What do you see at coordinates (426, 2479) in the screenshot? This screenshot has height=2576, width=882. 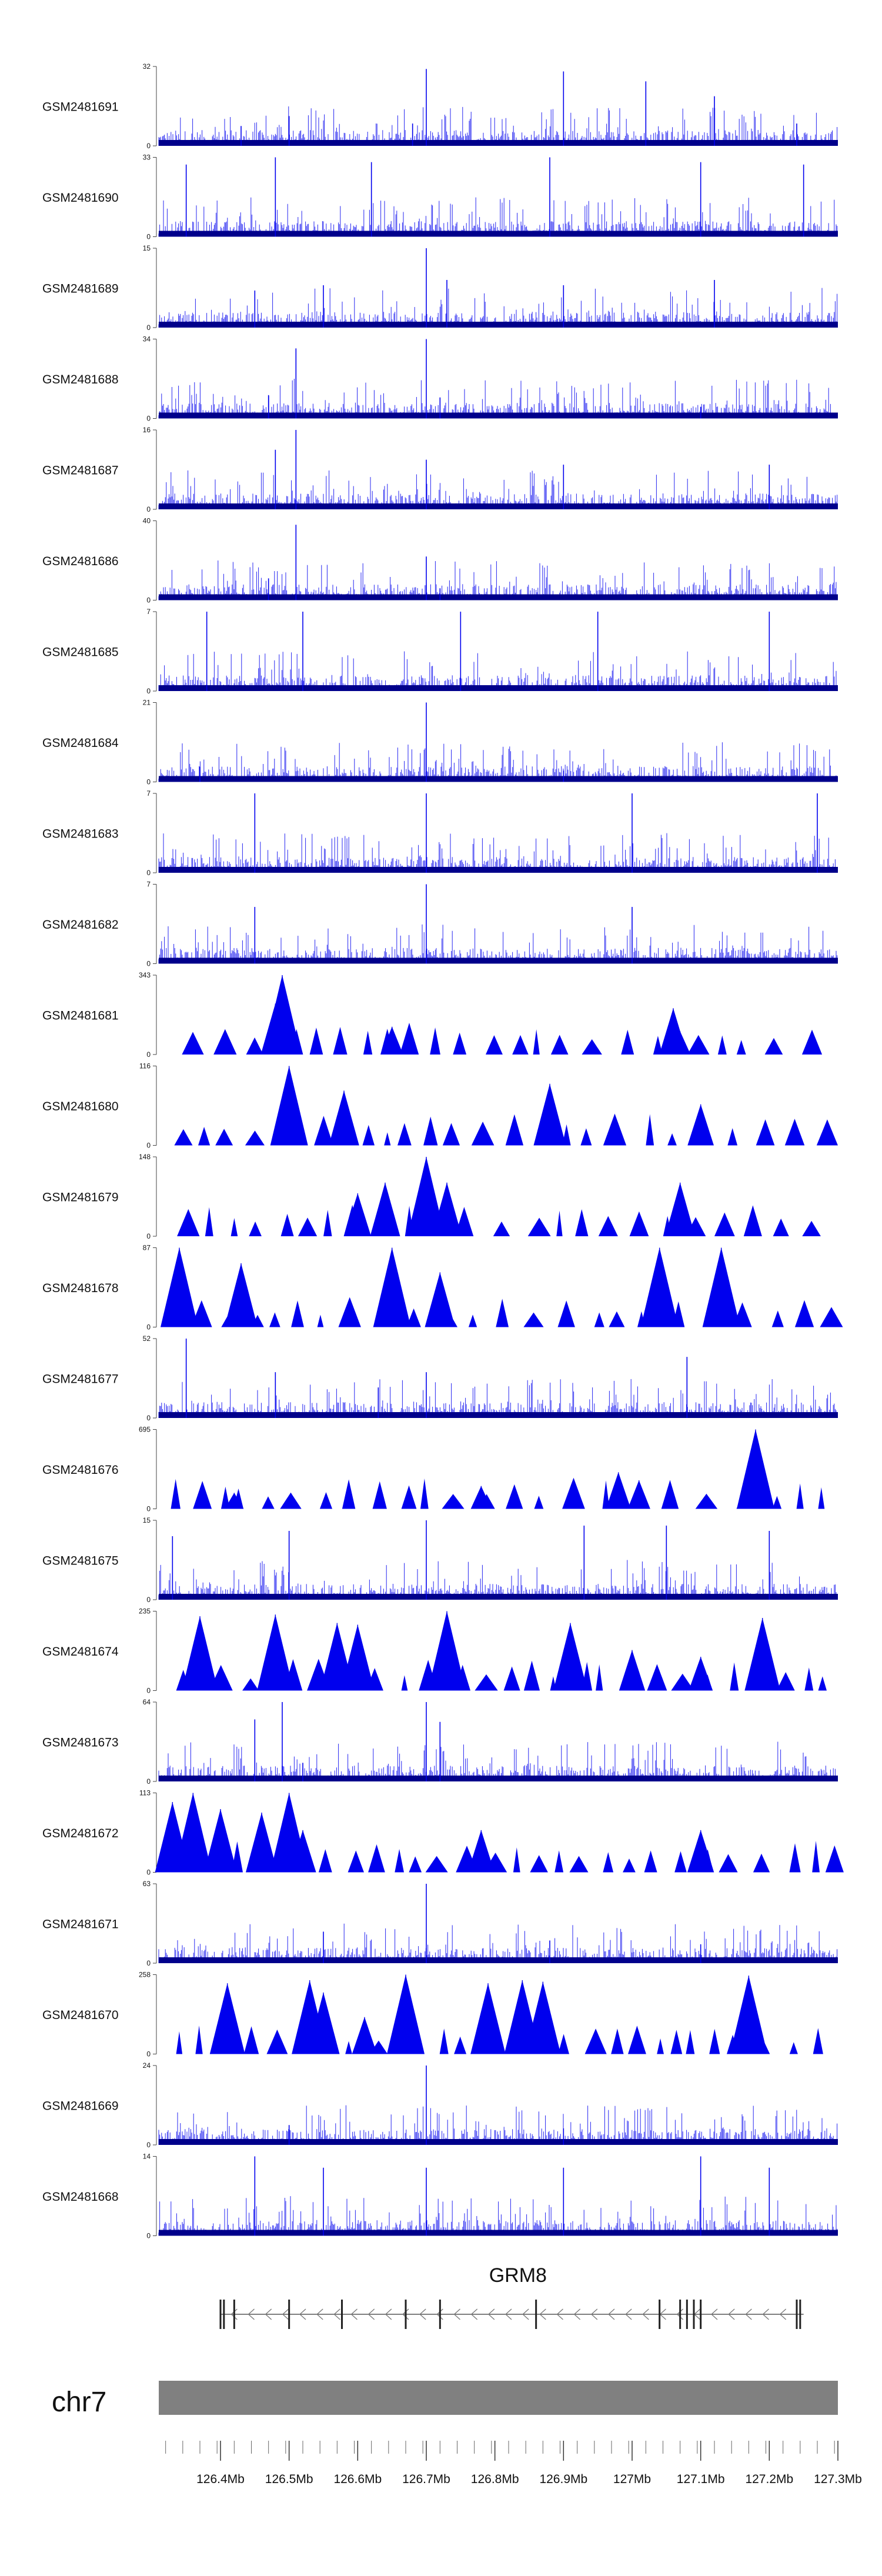 I see `axis-tick-label: 126.7Mb` at bounding box center [426, 2479].